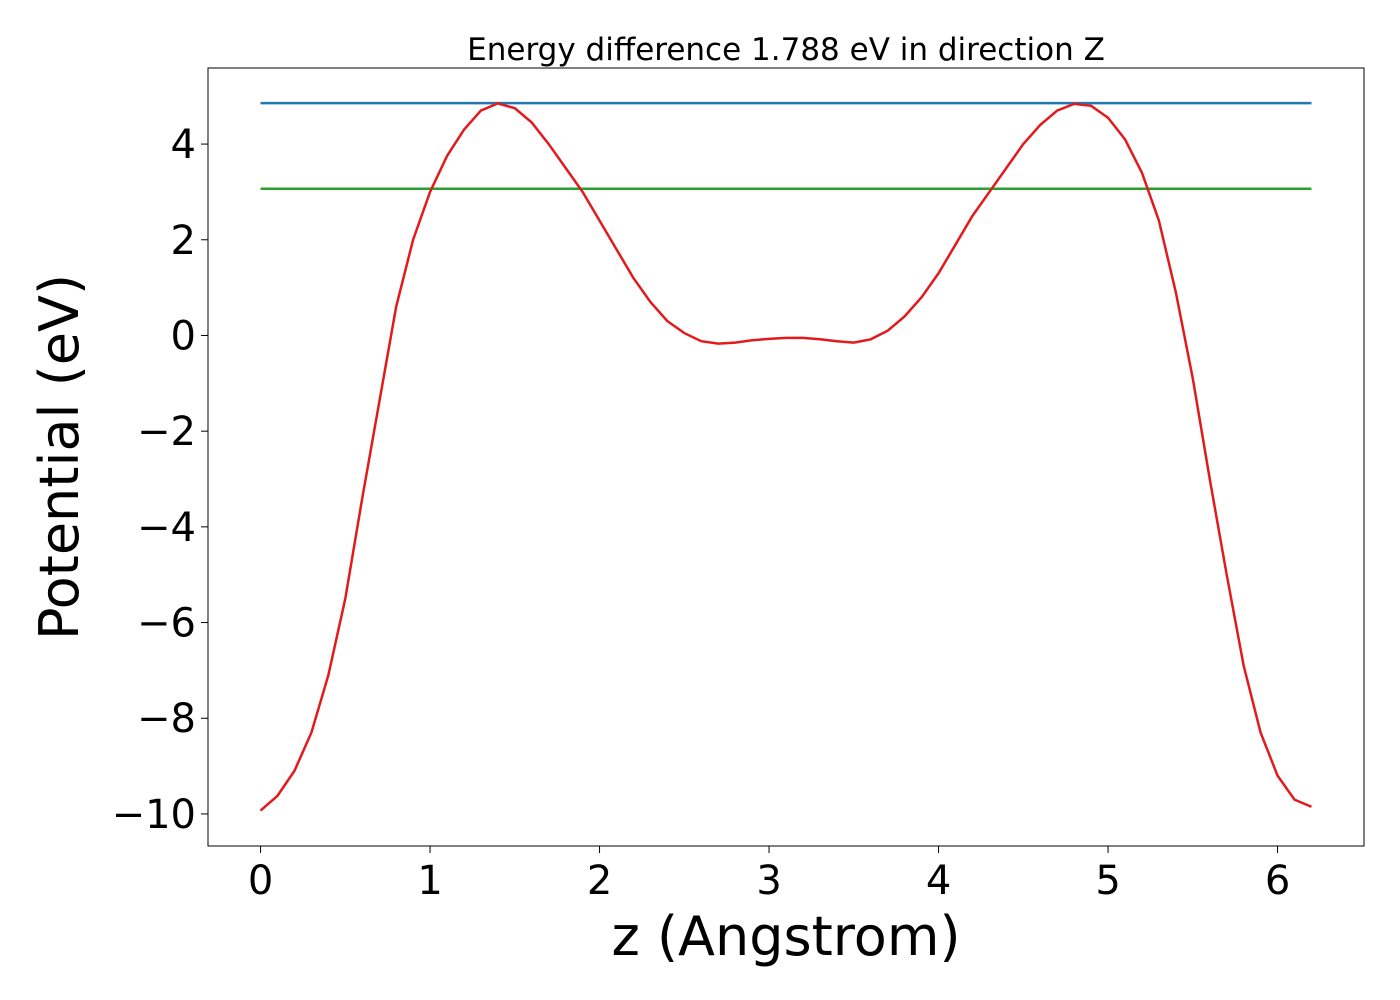 This screenshot has width=1400, height=1000. Describe the element at coordinates (599, 881) in the screenshot. I see `x-tick-label: 2` at that location.